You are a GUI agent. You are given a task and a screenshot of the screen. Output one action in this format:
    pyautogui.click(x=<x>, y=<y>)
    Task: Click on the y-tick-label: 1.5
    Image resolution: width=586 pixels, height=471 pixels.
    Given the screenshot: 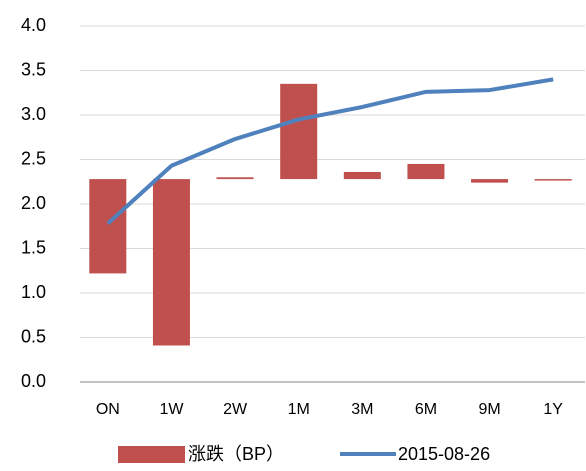 What is the action you would take?
    pyautogui.click(x=33, y=247)
    